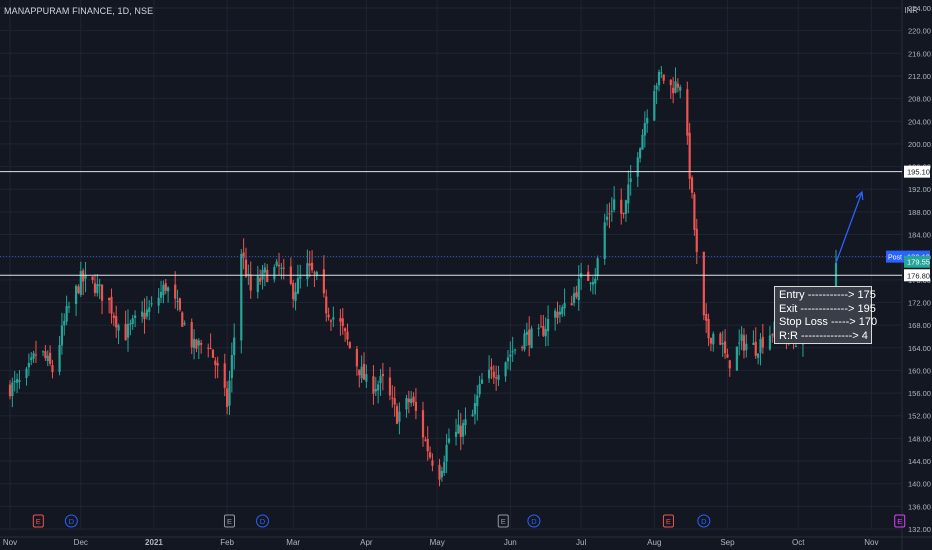 This screenshot has height=550, width=932. I want to click on post-tag-label: Post, so click(895, 258).